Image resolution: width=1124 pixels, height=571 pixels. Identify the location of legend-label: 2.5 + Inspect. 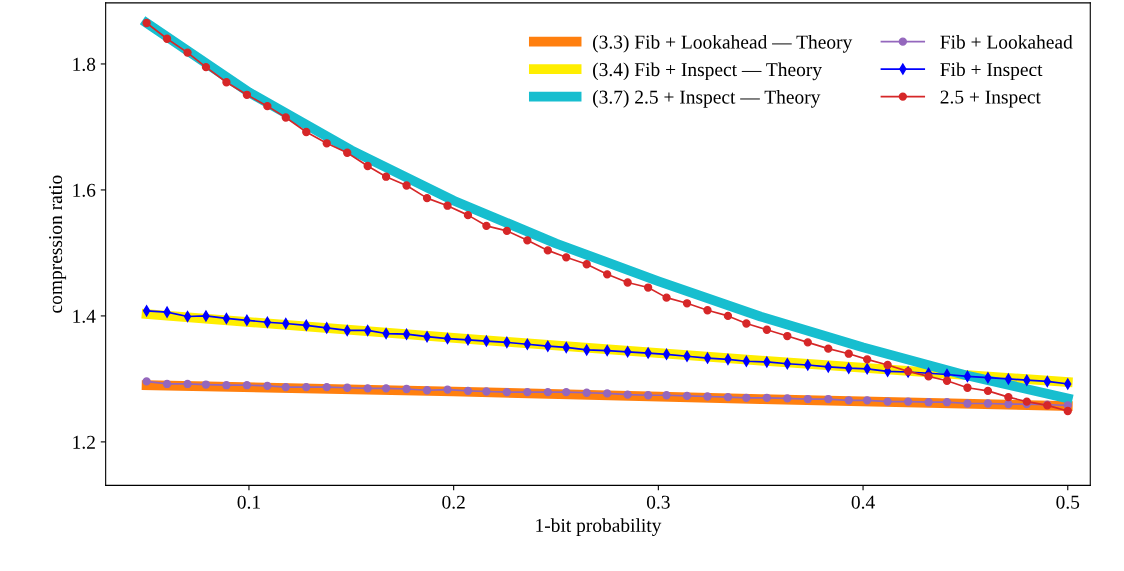
(990, 99).